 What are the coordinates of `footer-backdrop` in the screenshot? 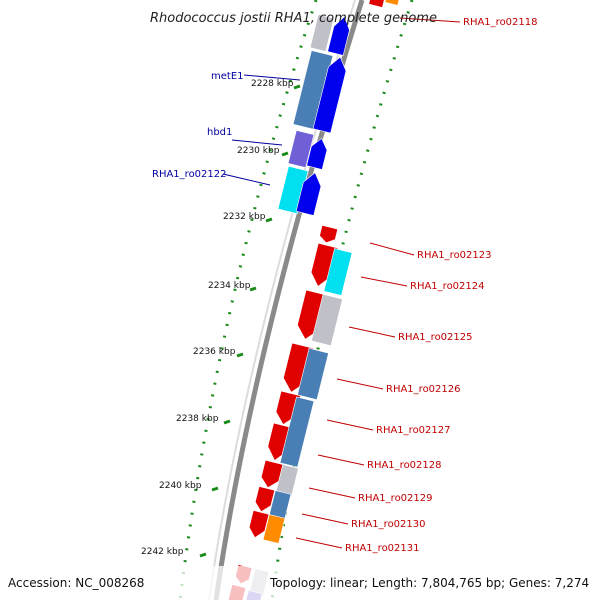 It's located at (300, 583).